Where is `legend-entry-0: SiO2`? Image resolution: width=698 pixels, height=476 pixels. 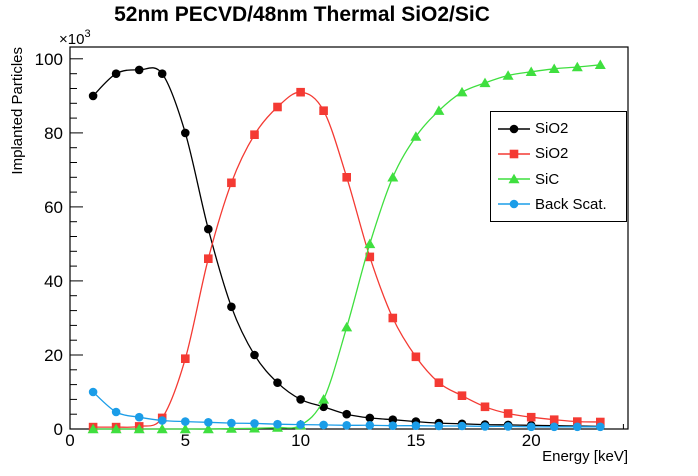
legend-entry-0: SiO2 is located at coordinates (560, 128).